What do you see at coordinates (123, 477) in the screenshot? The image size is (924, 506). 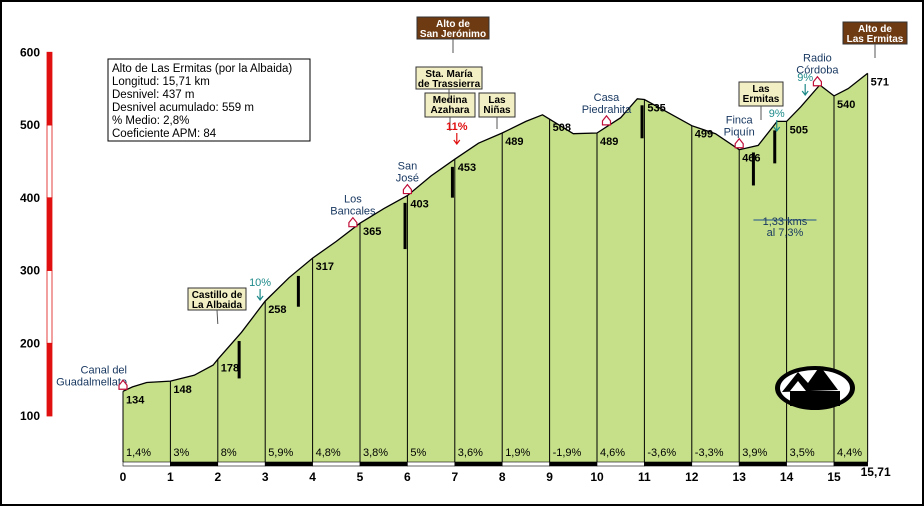 I see `x-tick-label: 0` at bounding box center [123, 477].